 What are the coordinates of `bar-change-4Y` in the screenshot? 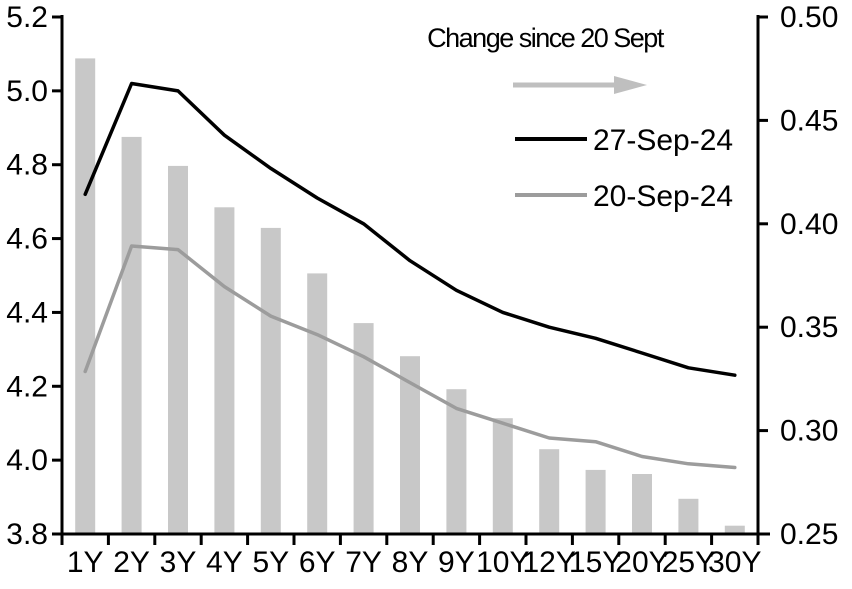 It's located at (224, 371).